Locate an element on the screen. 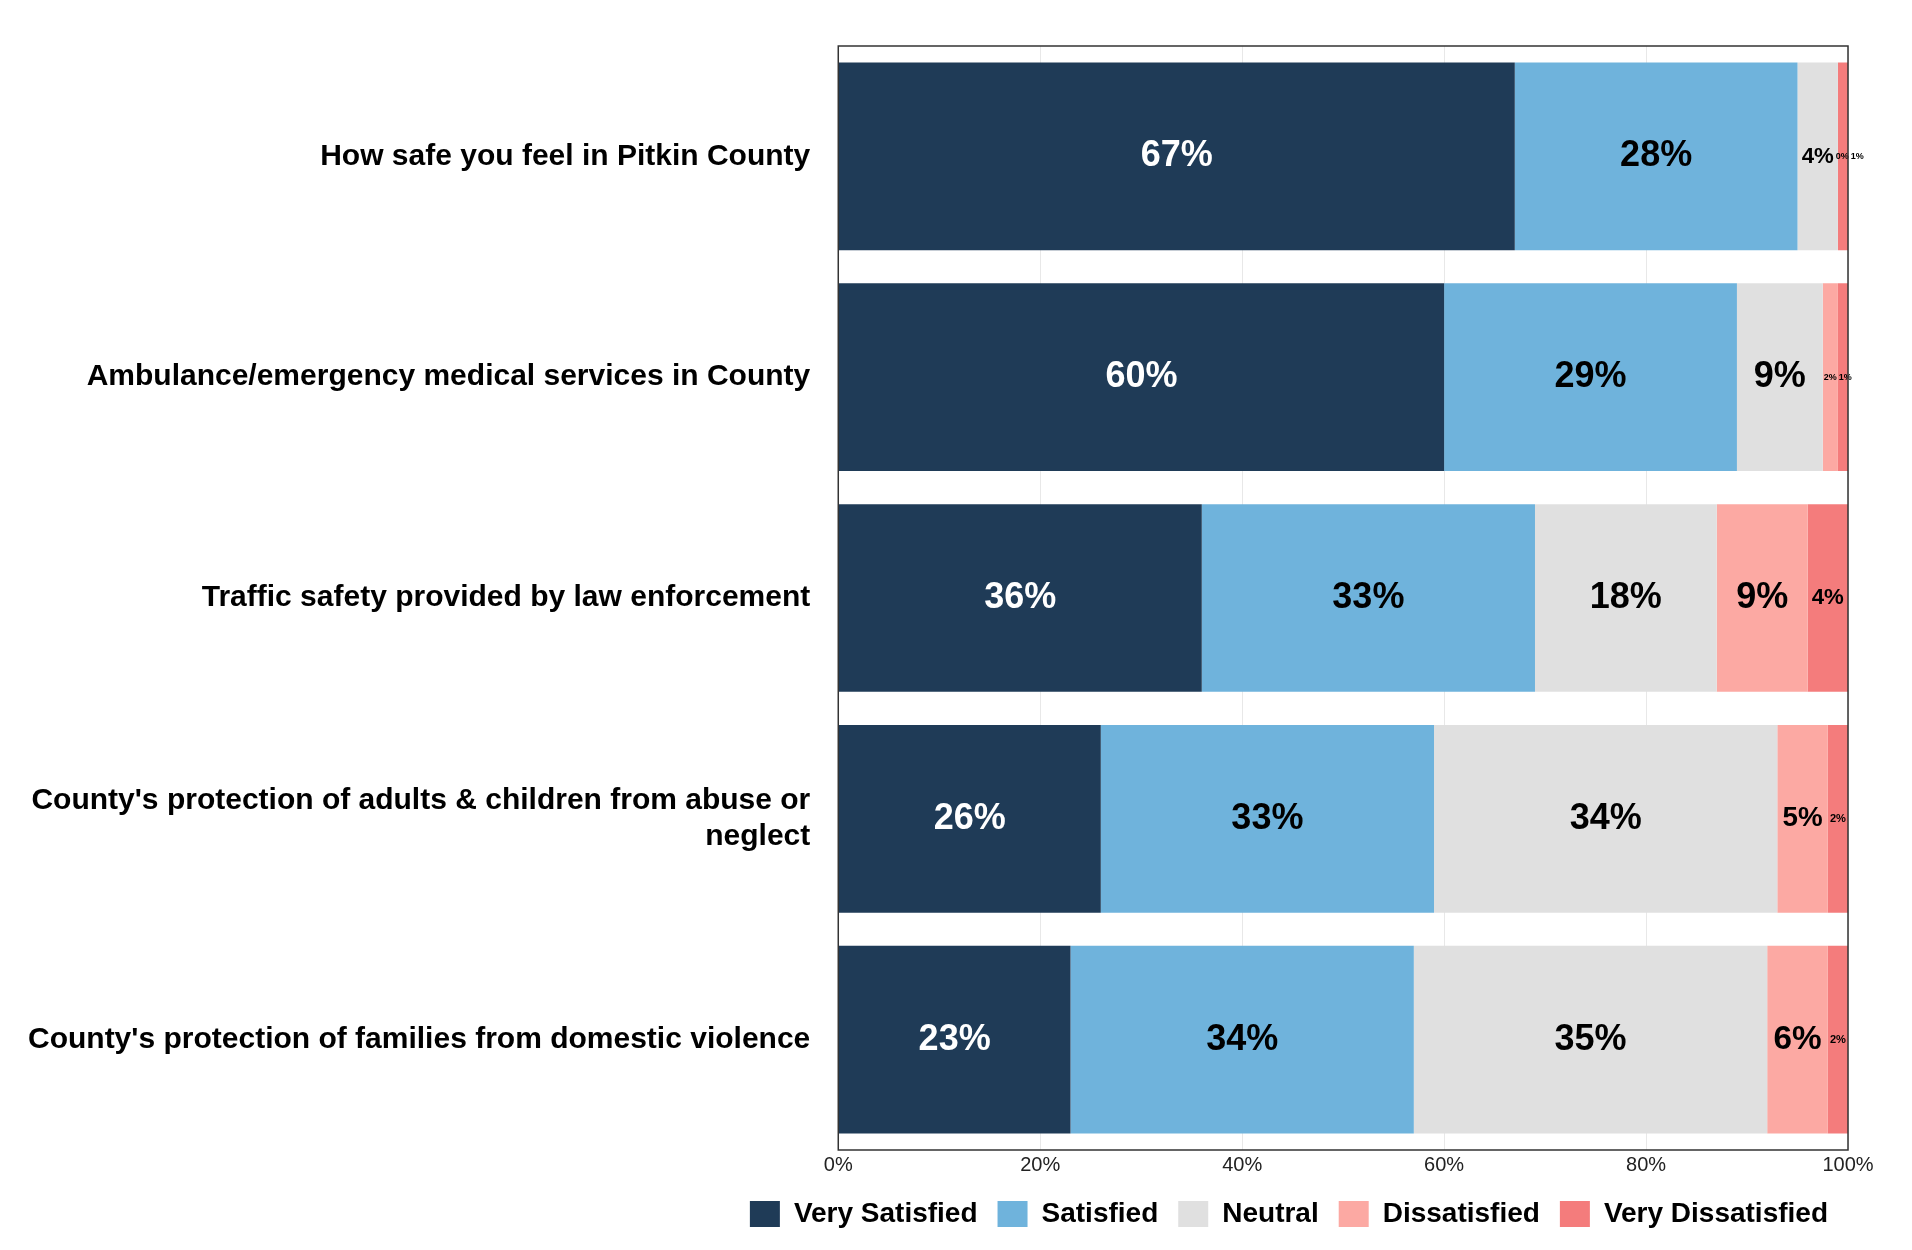 The image size is (1912, 1250). x-tick-label: 60% is located at coordinates (1444, 1163).